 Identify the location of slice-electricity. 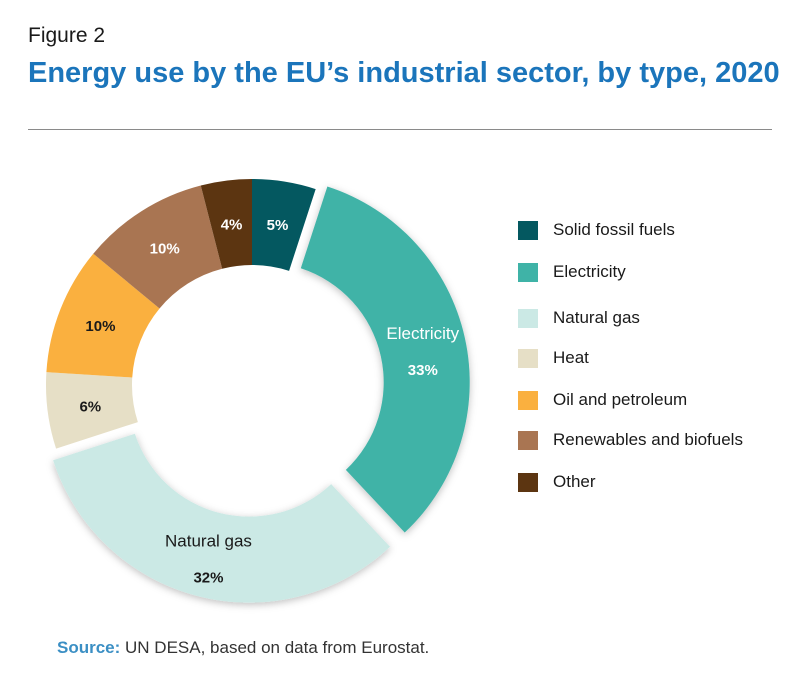
(385, 359).